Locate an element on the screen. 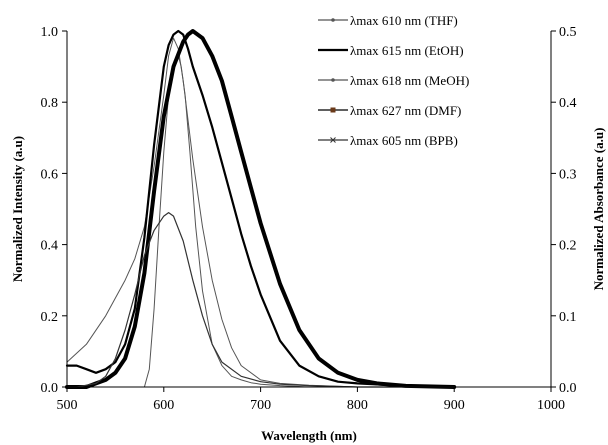 The image size is (608, 445). y-tick-label: 0.8 is located at coordinates (50, 103).